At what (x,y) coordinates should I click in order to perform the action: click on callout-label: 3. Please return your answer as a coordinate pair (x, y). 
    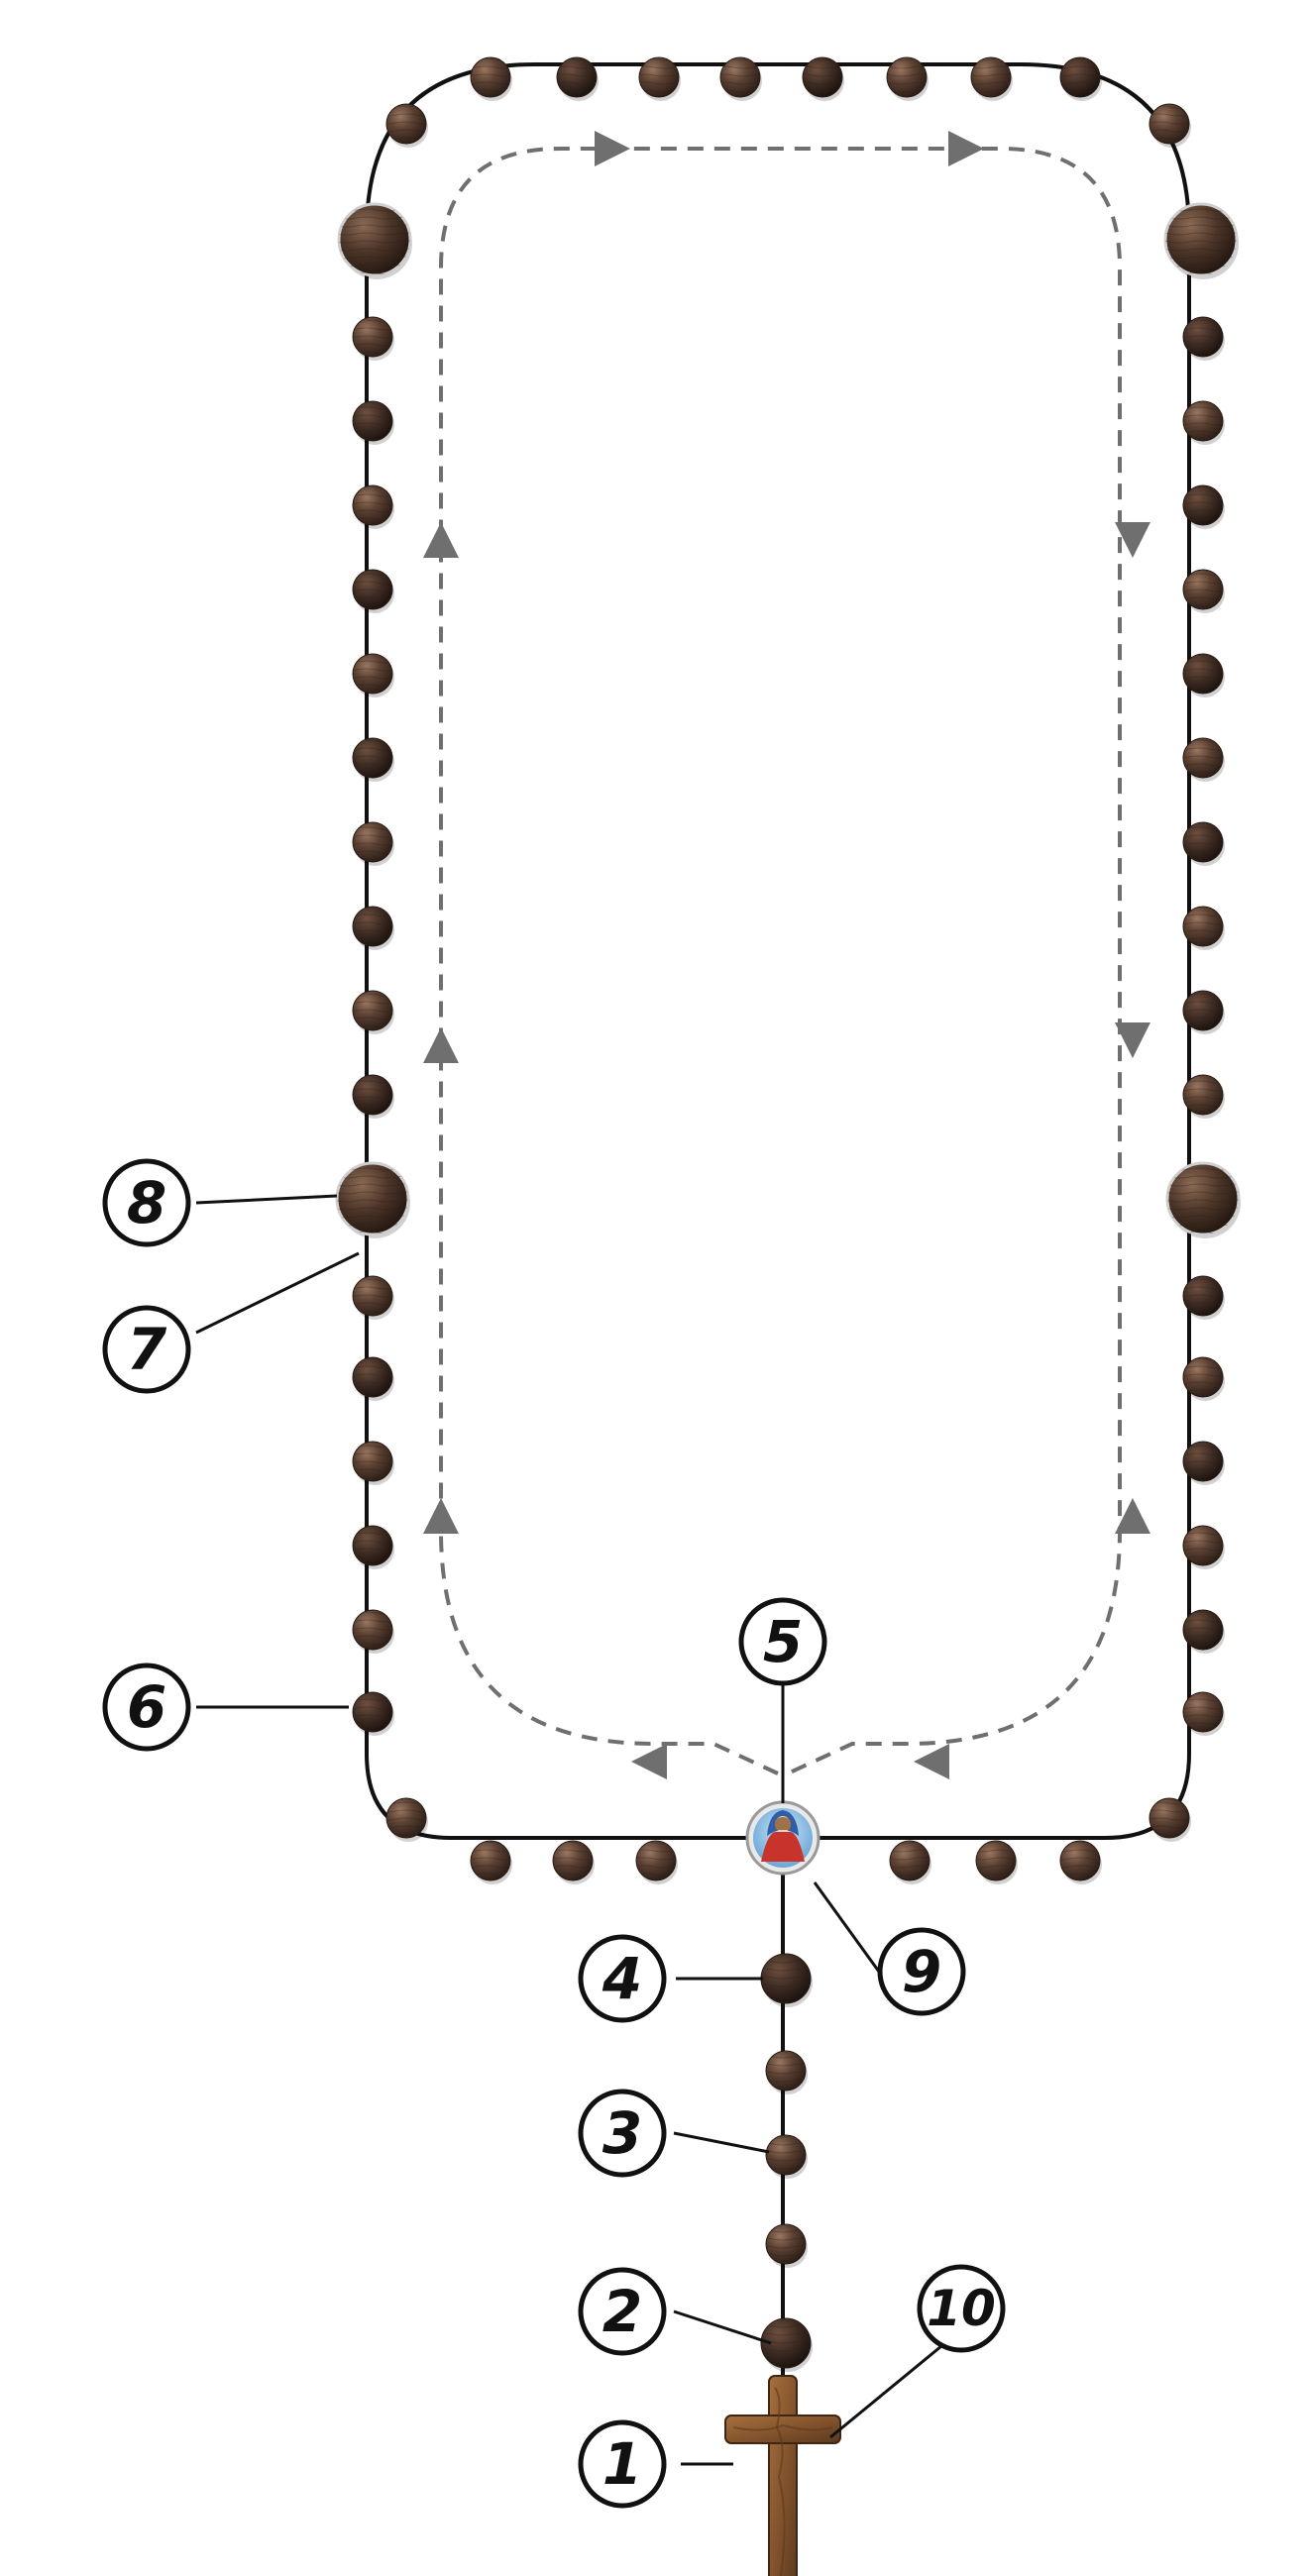
    Looking at the image, I should click on (622, 2133).